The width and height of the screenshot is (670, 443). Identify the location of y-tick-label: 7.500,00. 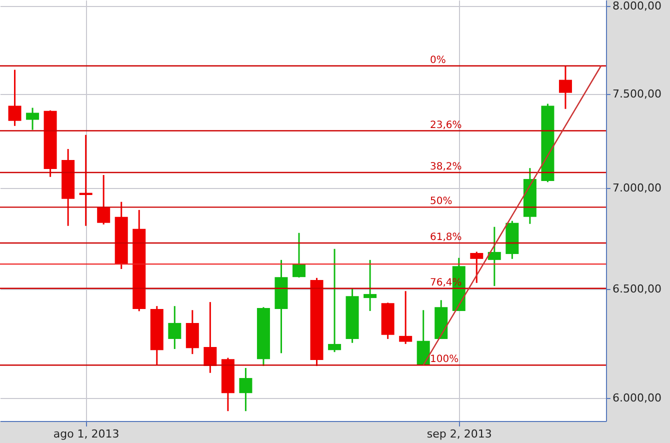
(637, 93).